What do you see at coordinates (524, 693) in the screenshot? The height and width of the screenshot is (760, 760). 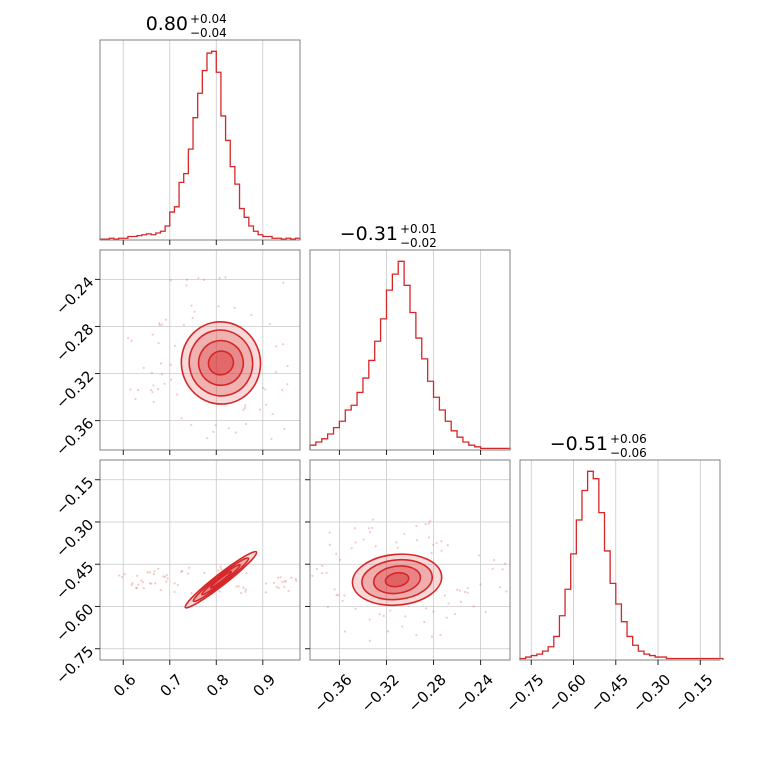 I see `x-tick-label: −0.75` at bounding box center [524, 693].